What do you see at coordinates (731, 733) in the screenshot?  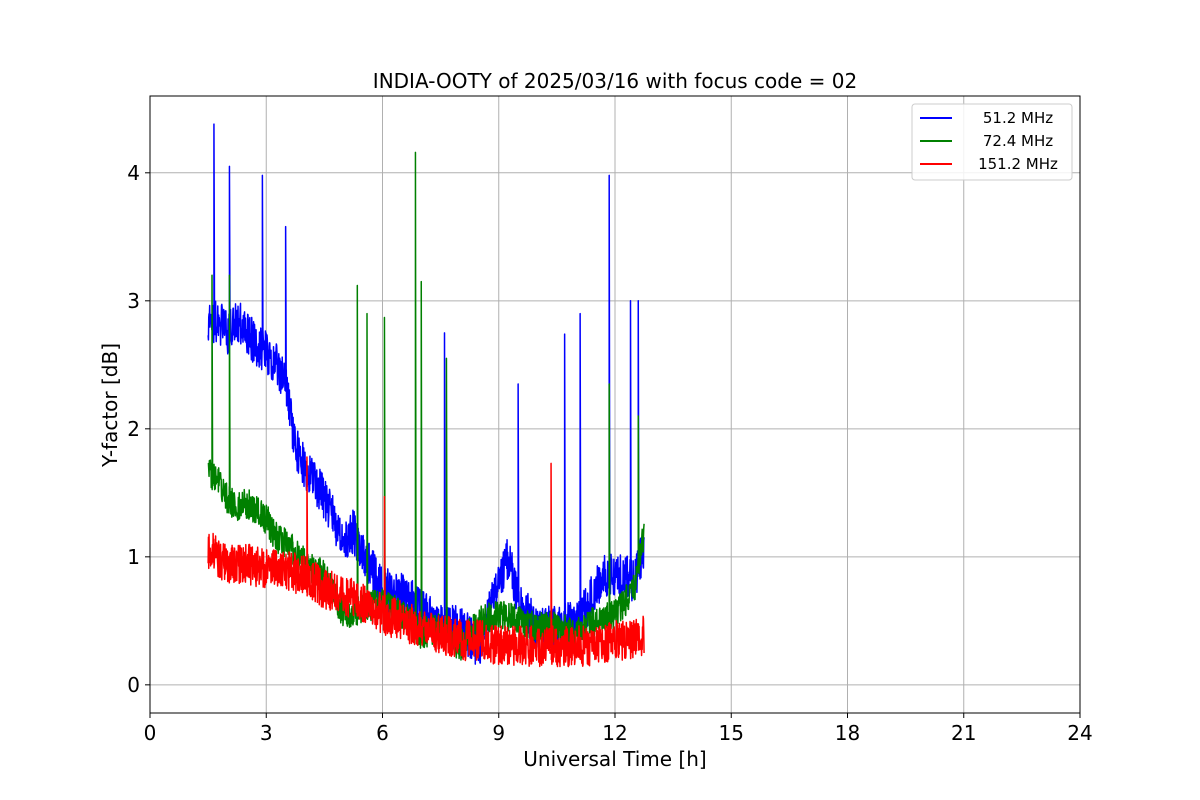 I see `x-tick-label: 15` at bounding box center [731, 733].